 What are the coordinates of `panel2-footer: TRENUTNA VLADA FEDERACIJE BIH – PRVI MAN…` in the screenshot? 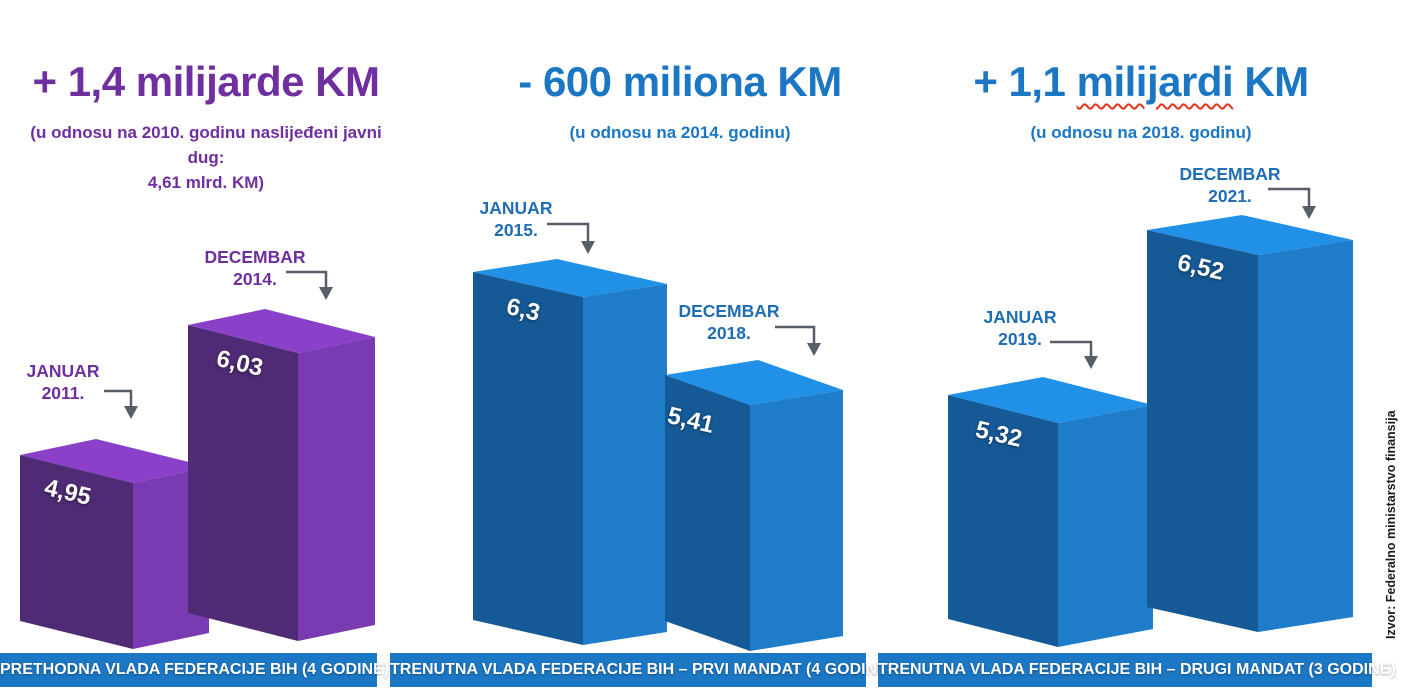 It's located at (641, 670).